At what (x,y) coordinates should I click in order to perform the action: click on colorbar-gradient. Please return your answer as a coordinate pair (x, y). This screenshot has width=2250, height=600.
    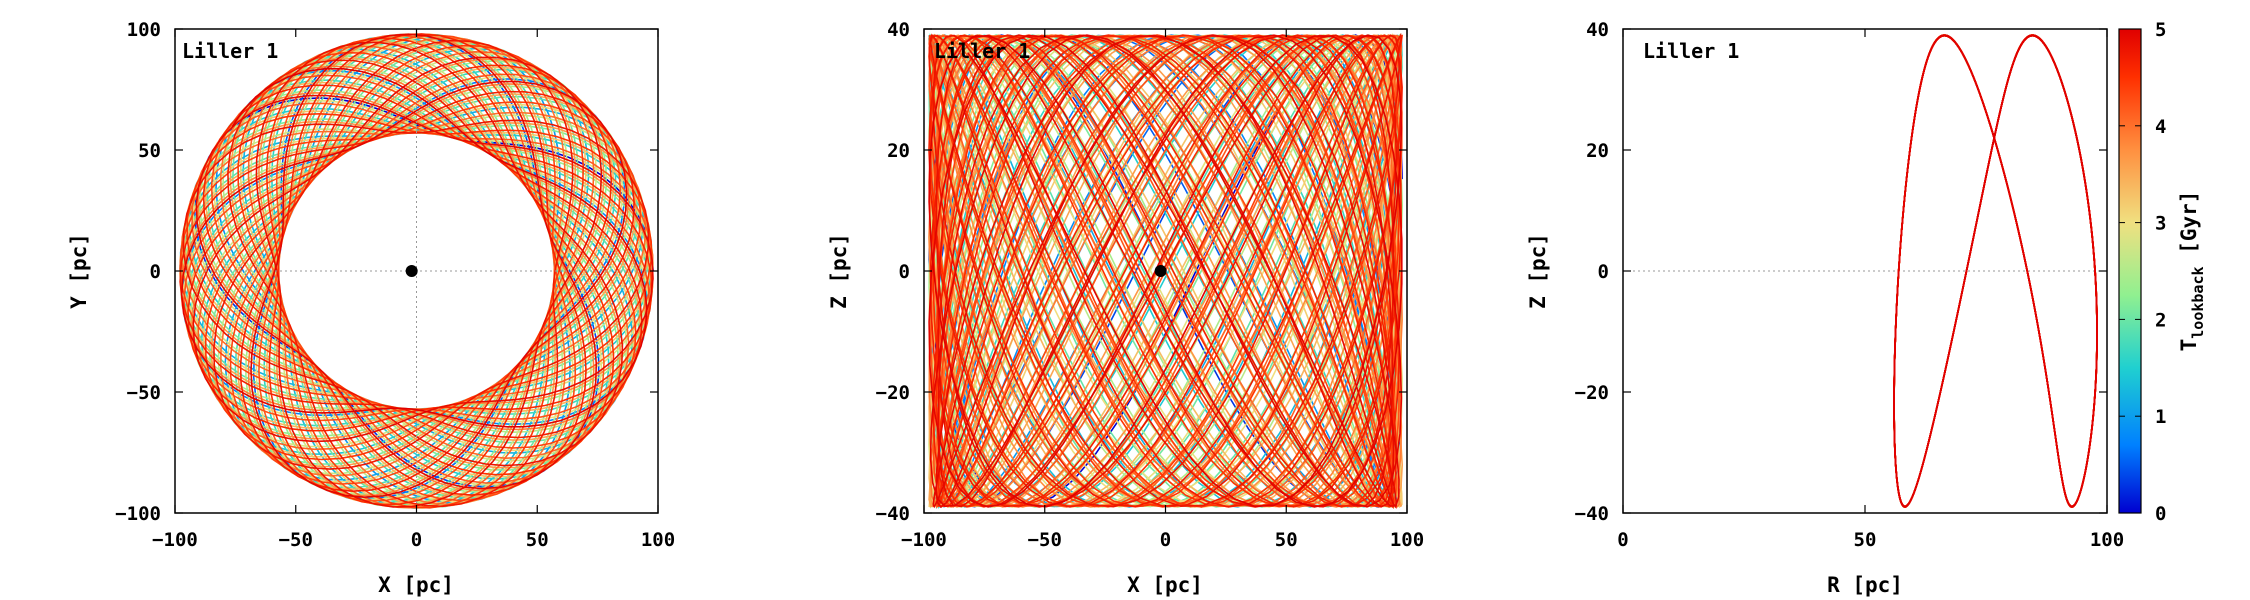
    Looking at the image, I should click on (2130, 271).